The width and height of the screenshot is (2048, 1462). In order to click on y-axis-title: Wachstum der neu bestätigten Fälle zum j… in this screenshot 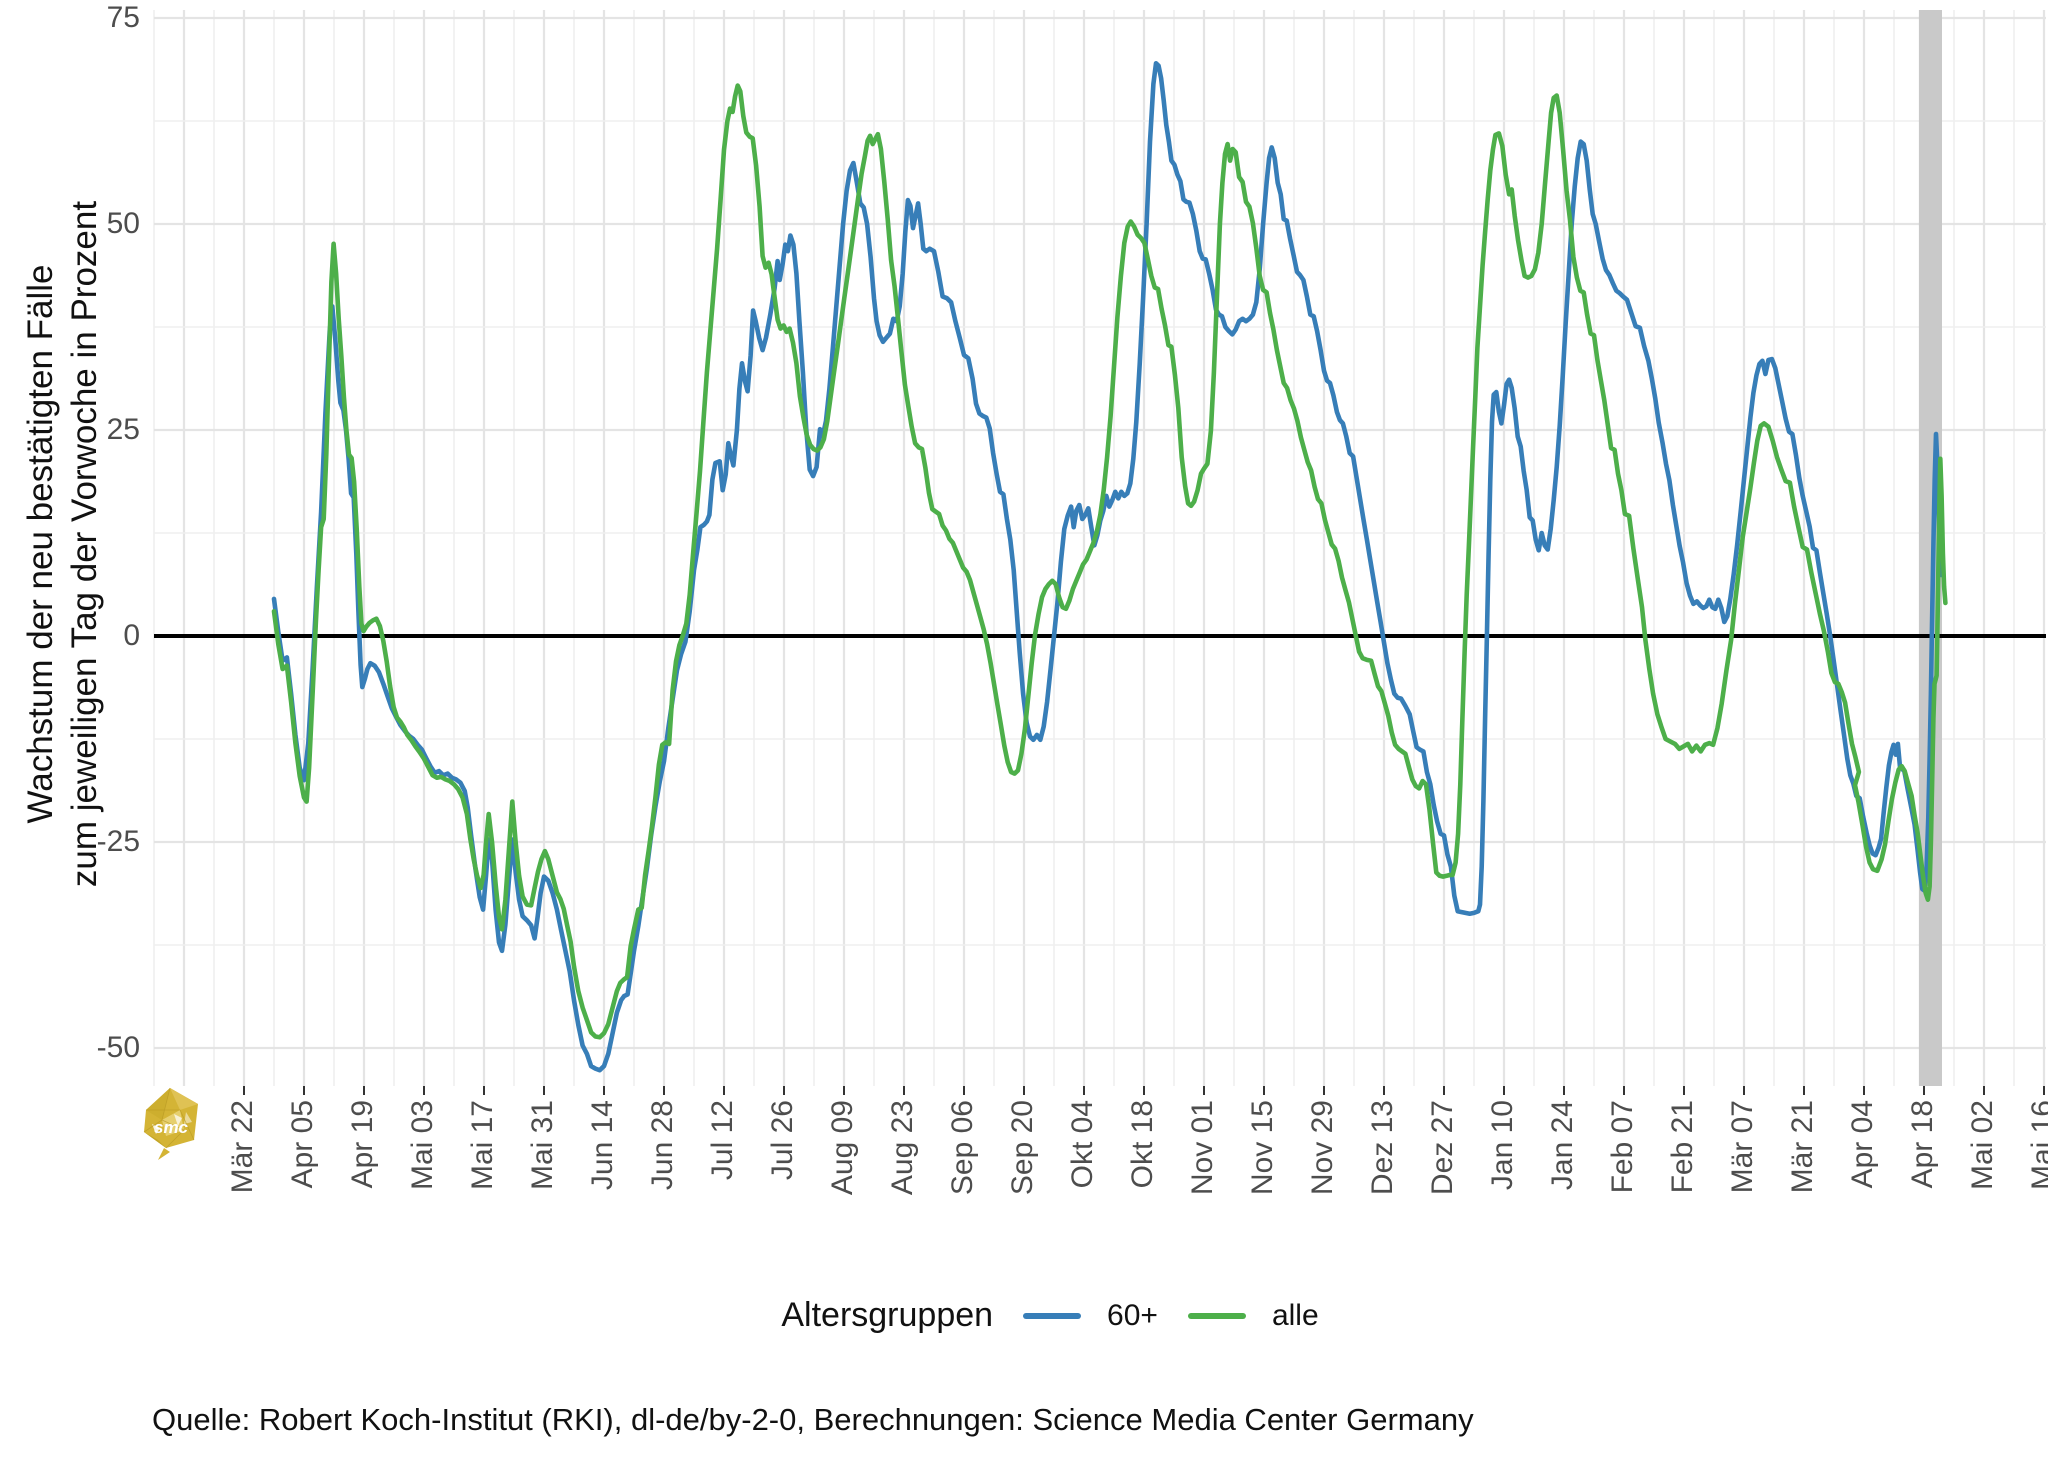, I will do `click(63, 552)`.